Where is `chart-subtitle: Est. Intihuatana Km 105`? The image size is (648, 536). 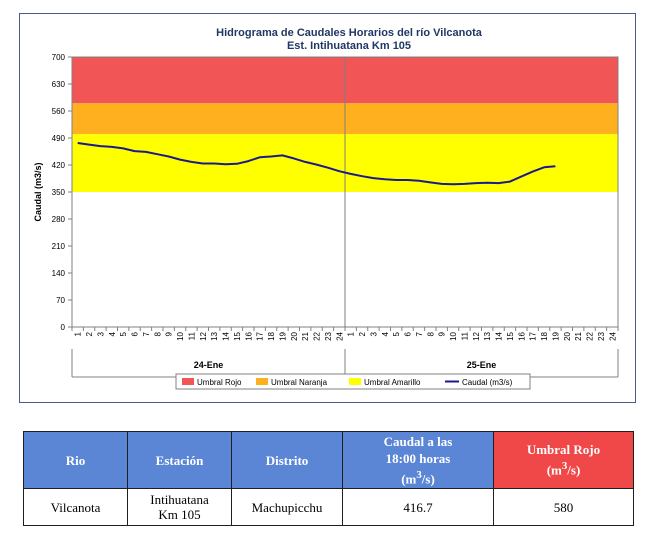 chart-subtitle: Est. Intihuatana Km 105 is located at coordinates (349, 46).